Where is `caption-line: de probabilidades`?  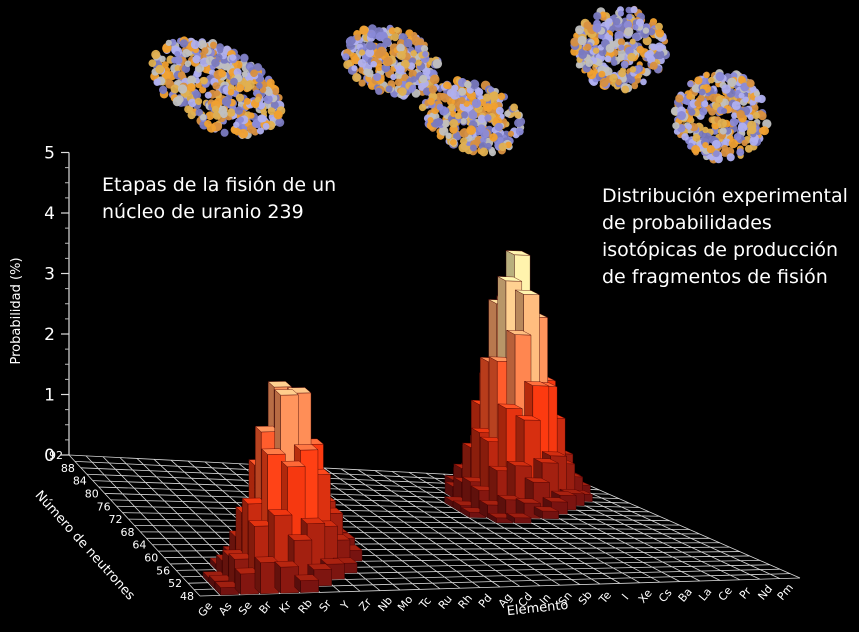
caption-line: de probabilidades is located at coordinates (687, 223).